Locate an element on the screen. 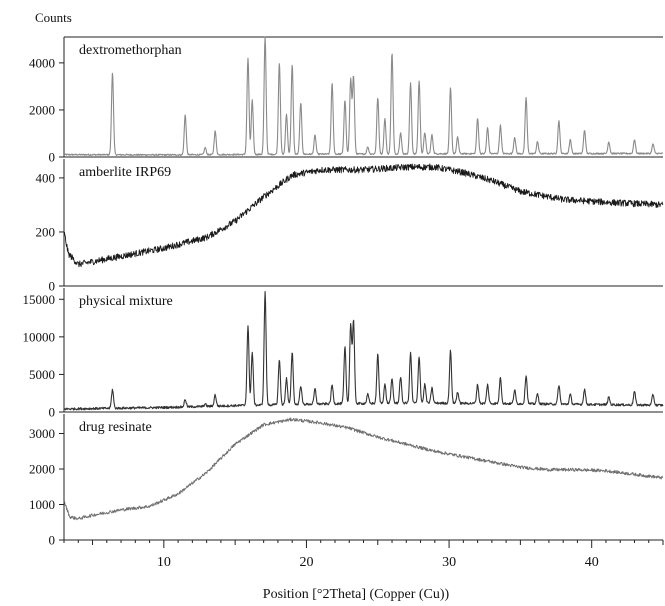  x-axis: 10 20 30 40 is located at coordinates (363, 555).